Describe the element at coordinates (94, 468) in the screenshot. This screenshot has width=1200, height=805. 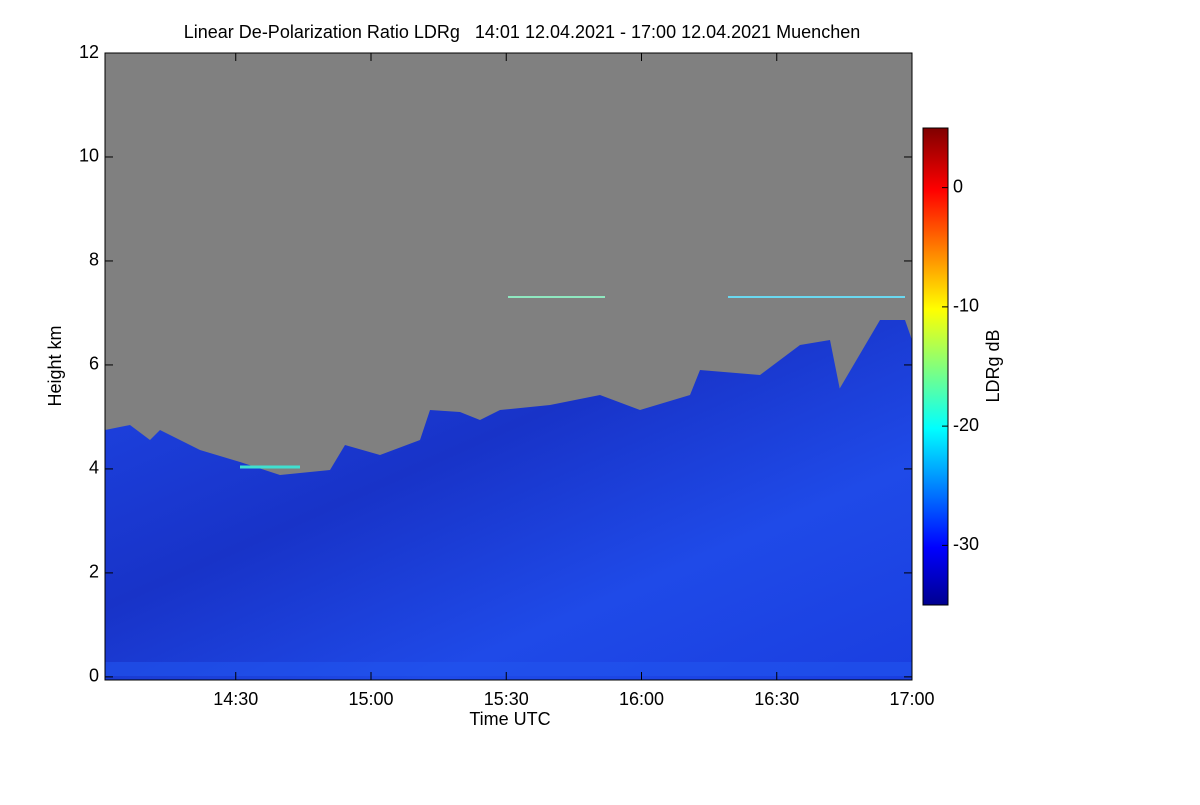
I see `y-tick-label: 4` at that location.